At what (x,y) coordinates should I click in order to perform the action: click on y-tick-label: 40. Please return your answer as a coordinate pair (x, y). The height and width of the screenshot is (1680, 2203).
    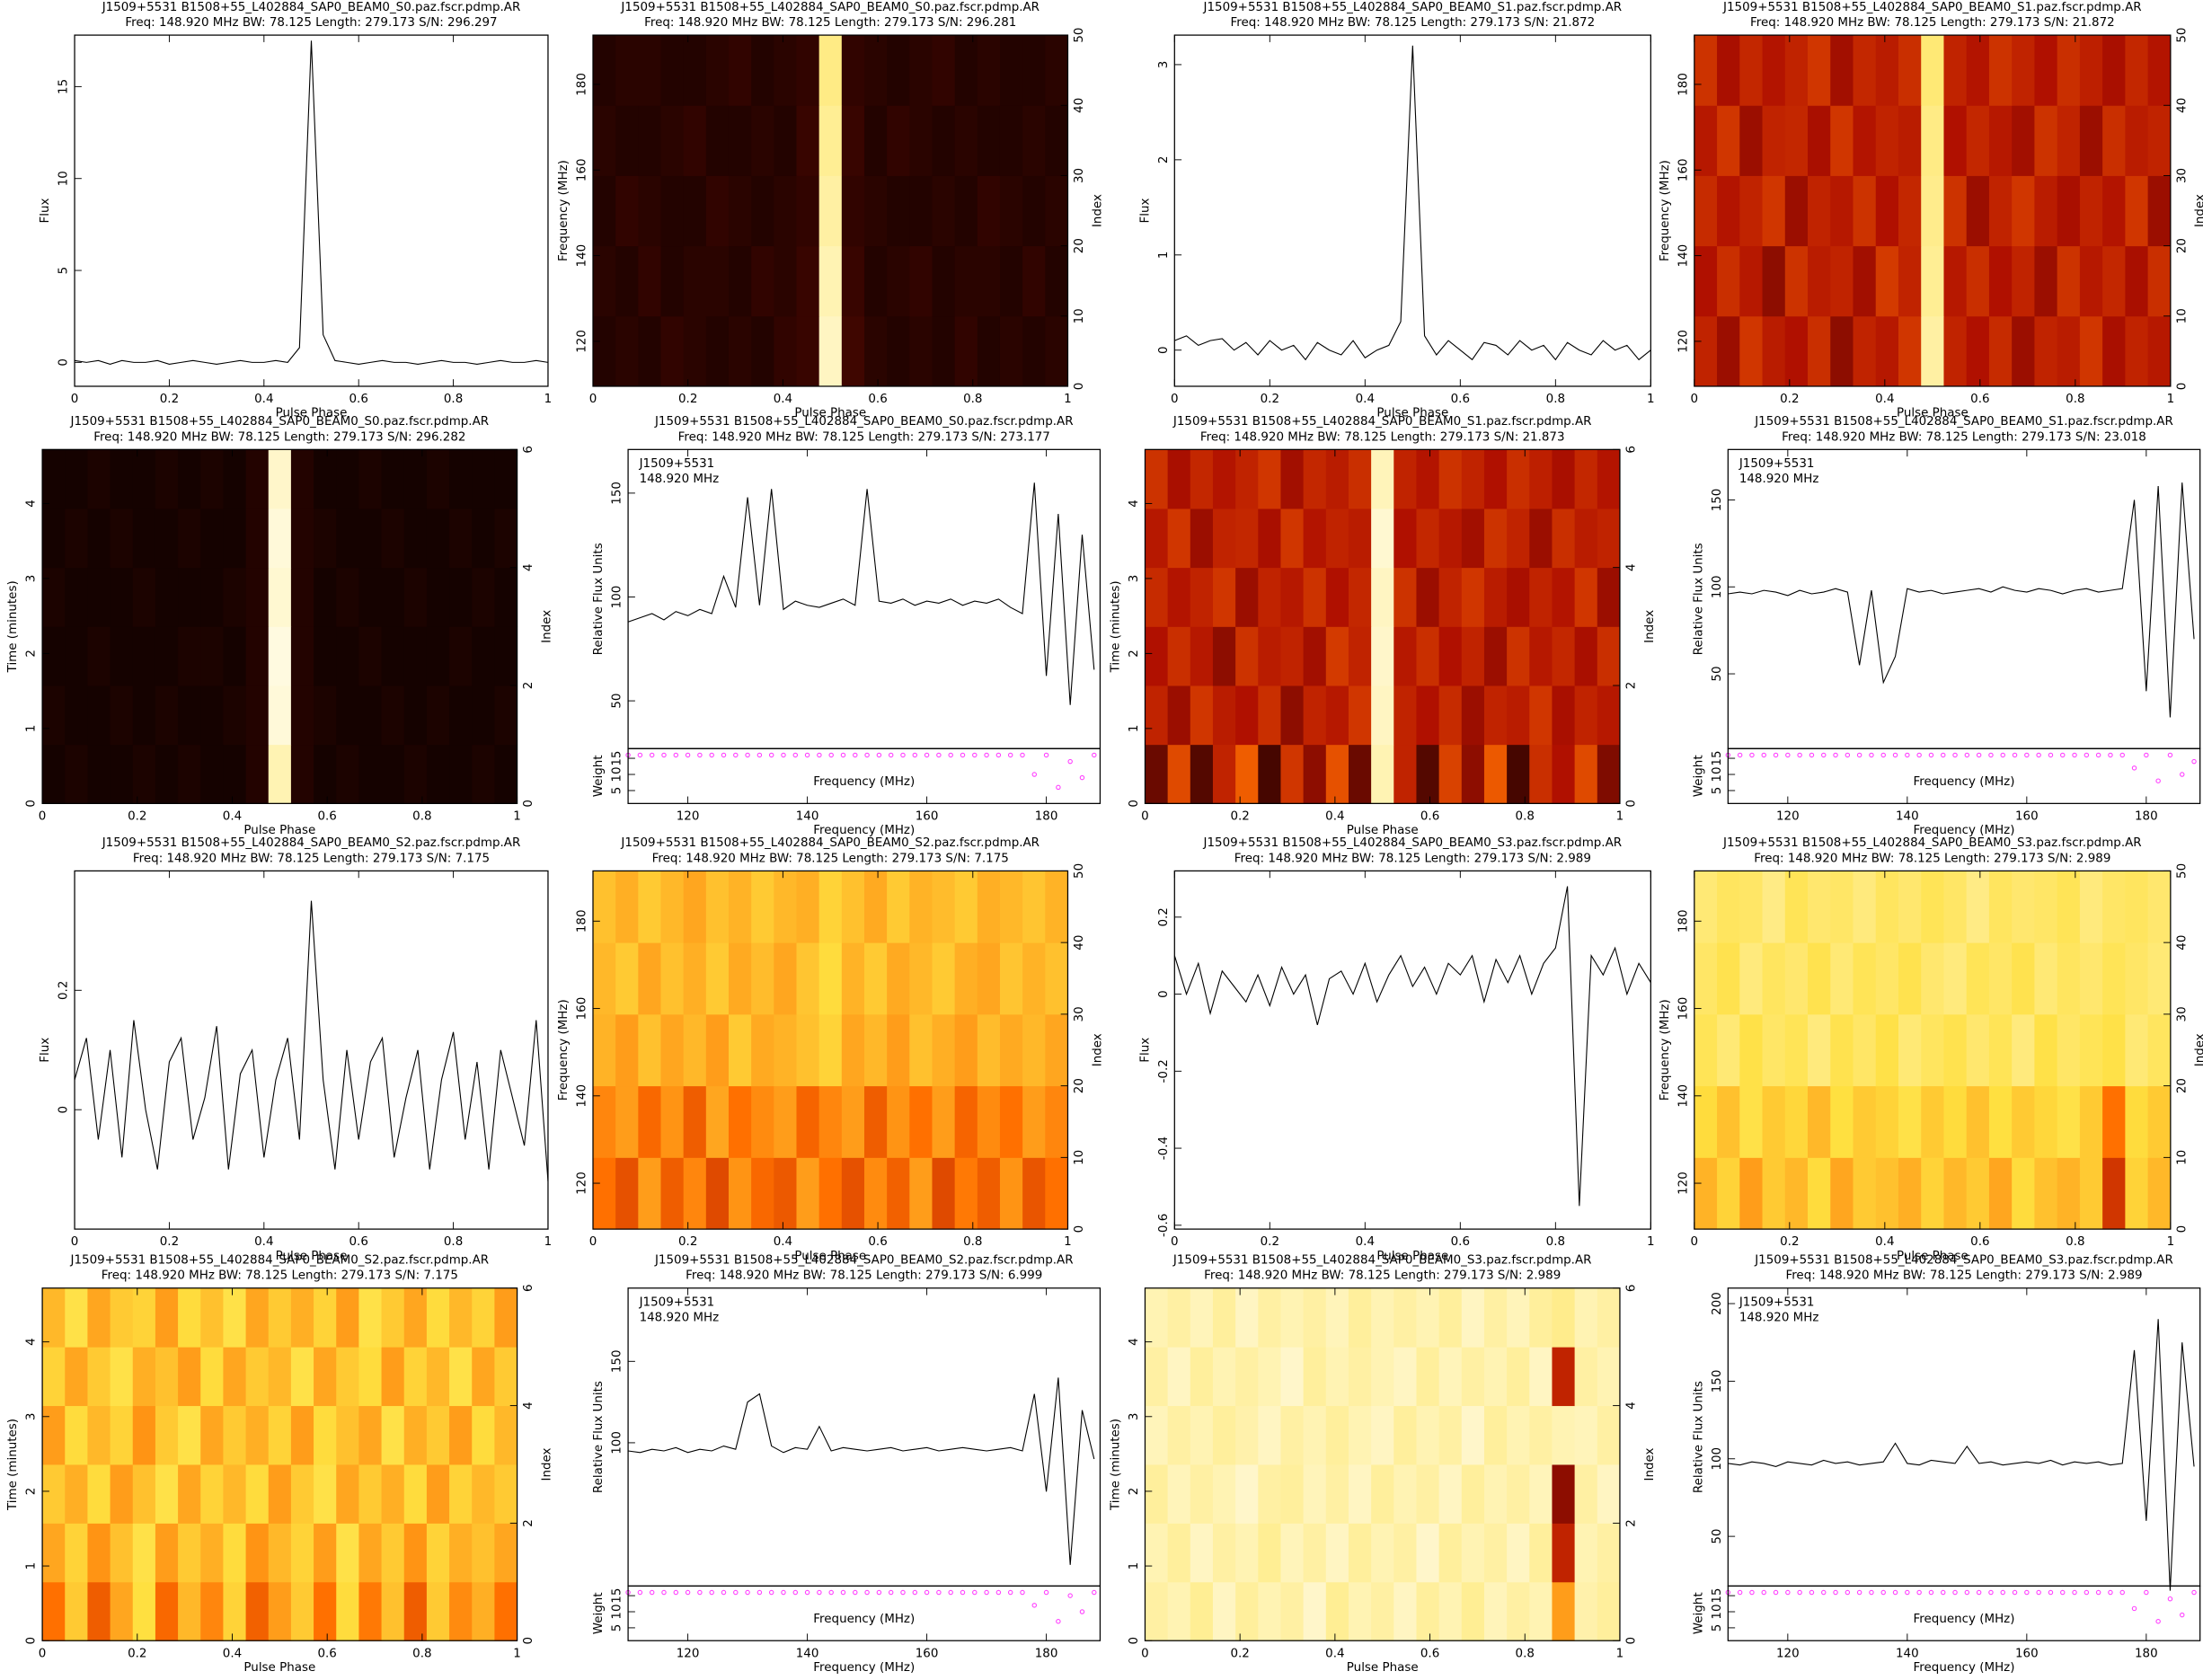
    Looking at the image, I should click on (2182, 943).